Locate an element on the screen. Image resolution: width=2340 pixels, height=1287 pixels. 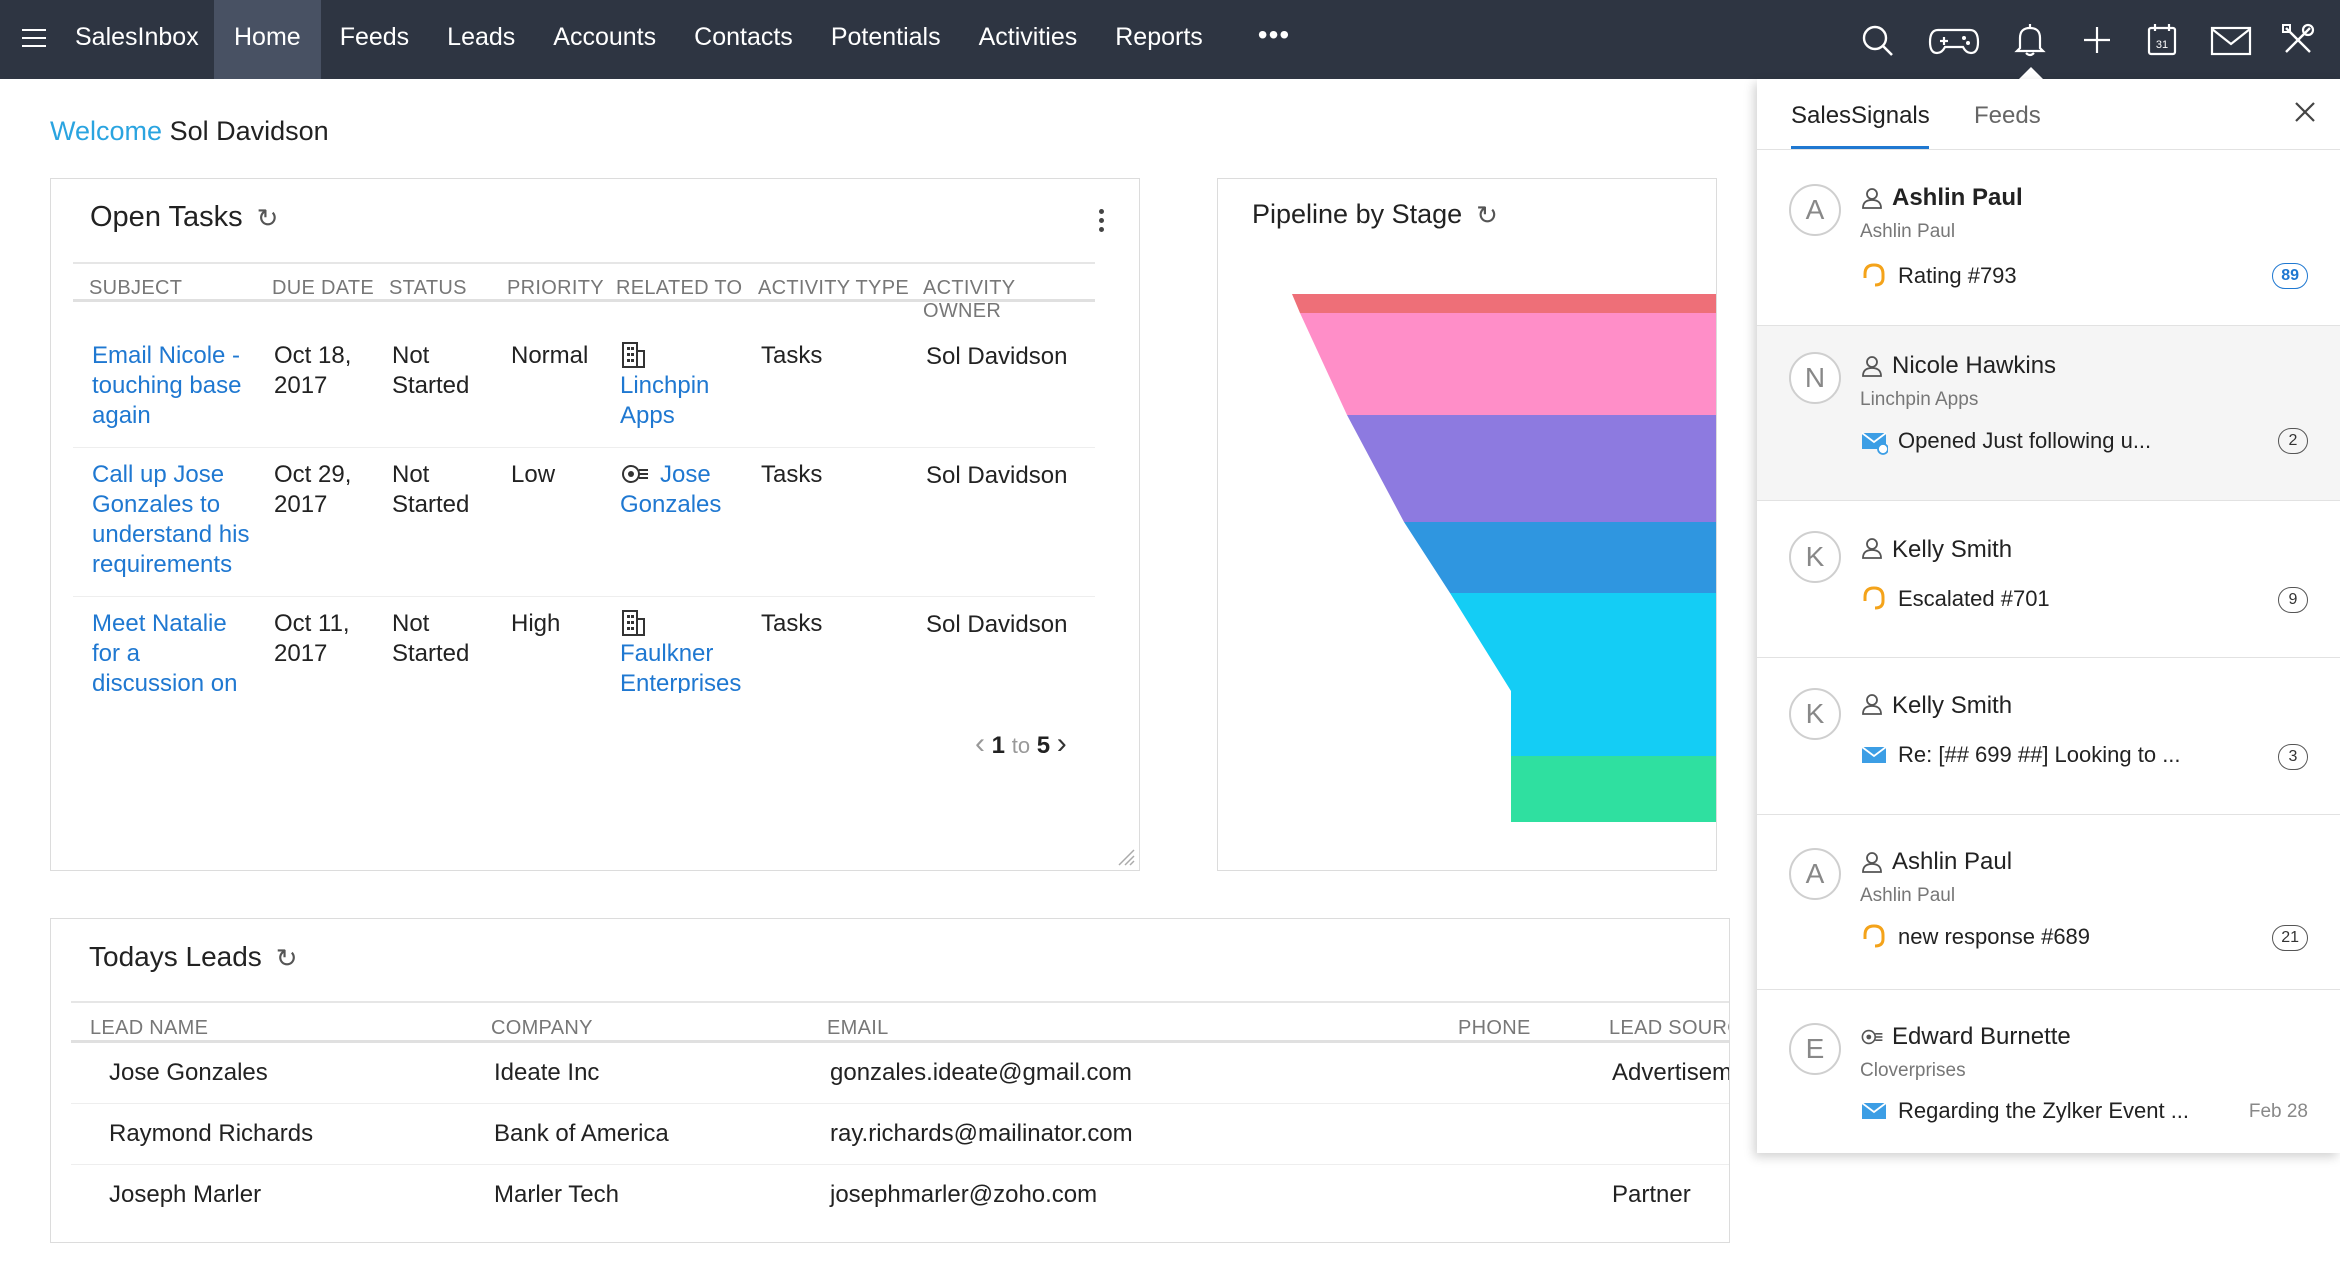
mail-open-icon is located at coordinates (1874, 441).